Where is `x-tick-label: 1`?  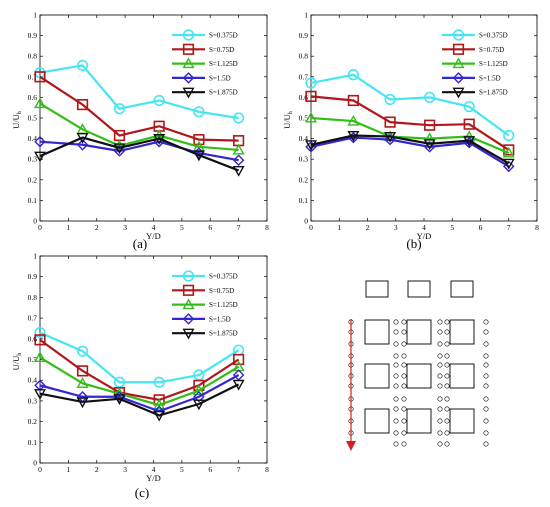 x-tick-label: 1 is located at coordinates (339, 227).